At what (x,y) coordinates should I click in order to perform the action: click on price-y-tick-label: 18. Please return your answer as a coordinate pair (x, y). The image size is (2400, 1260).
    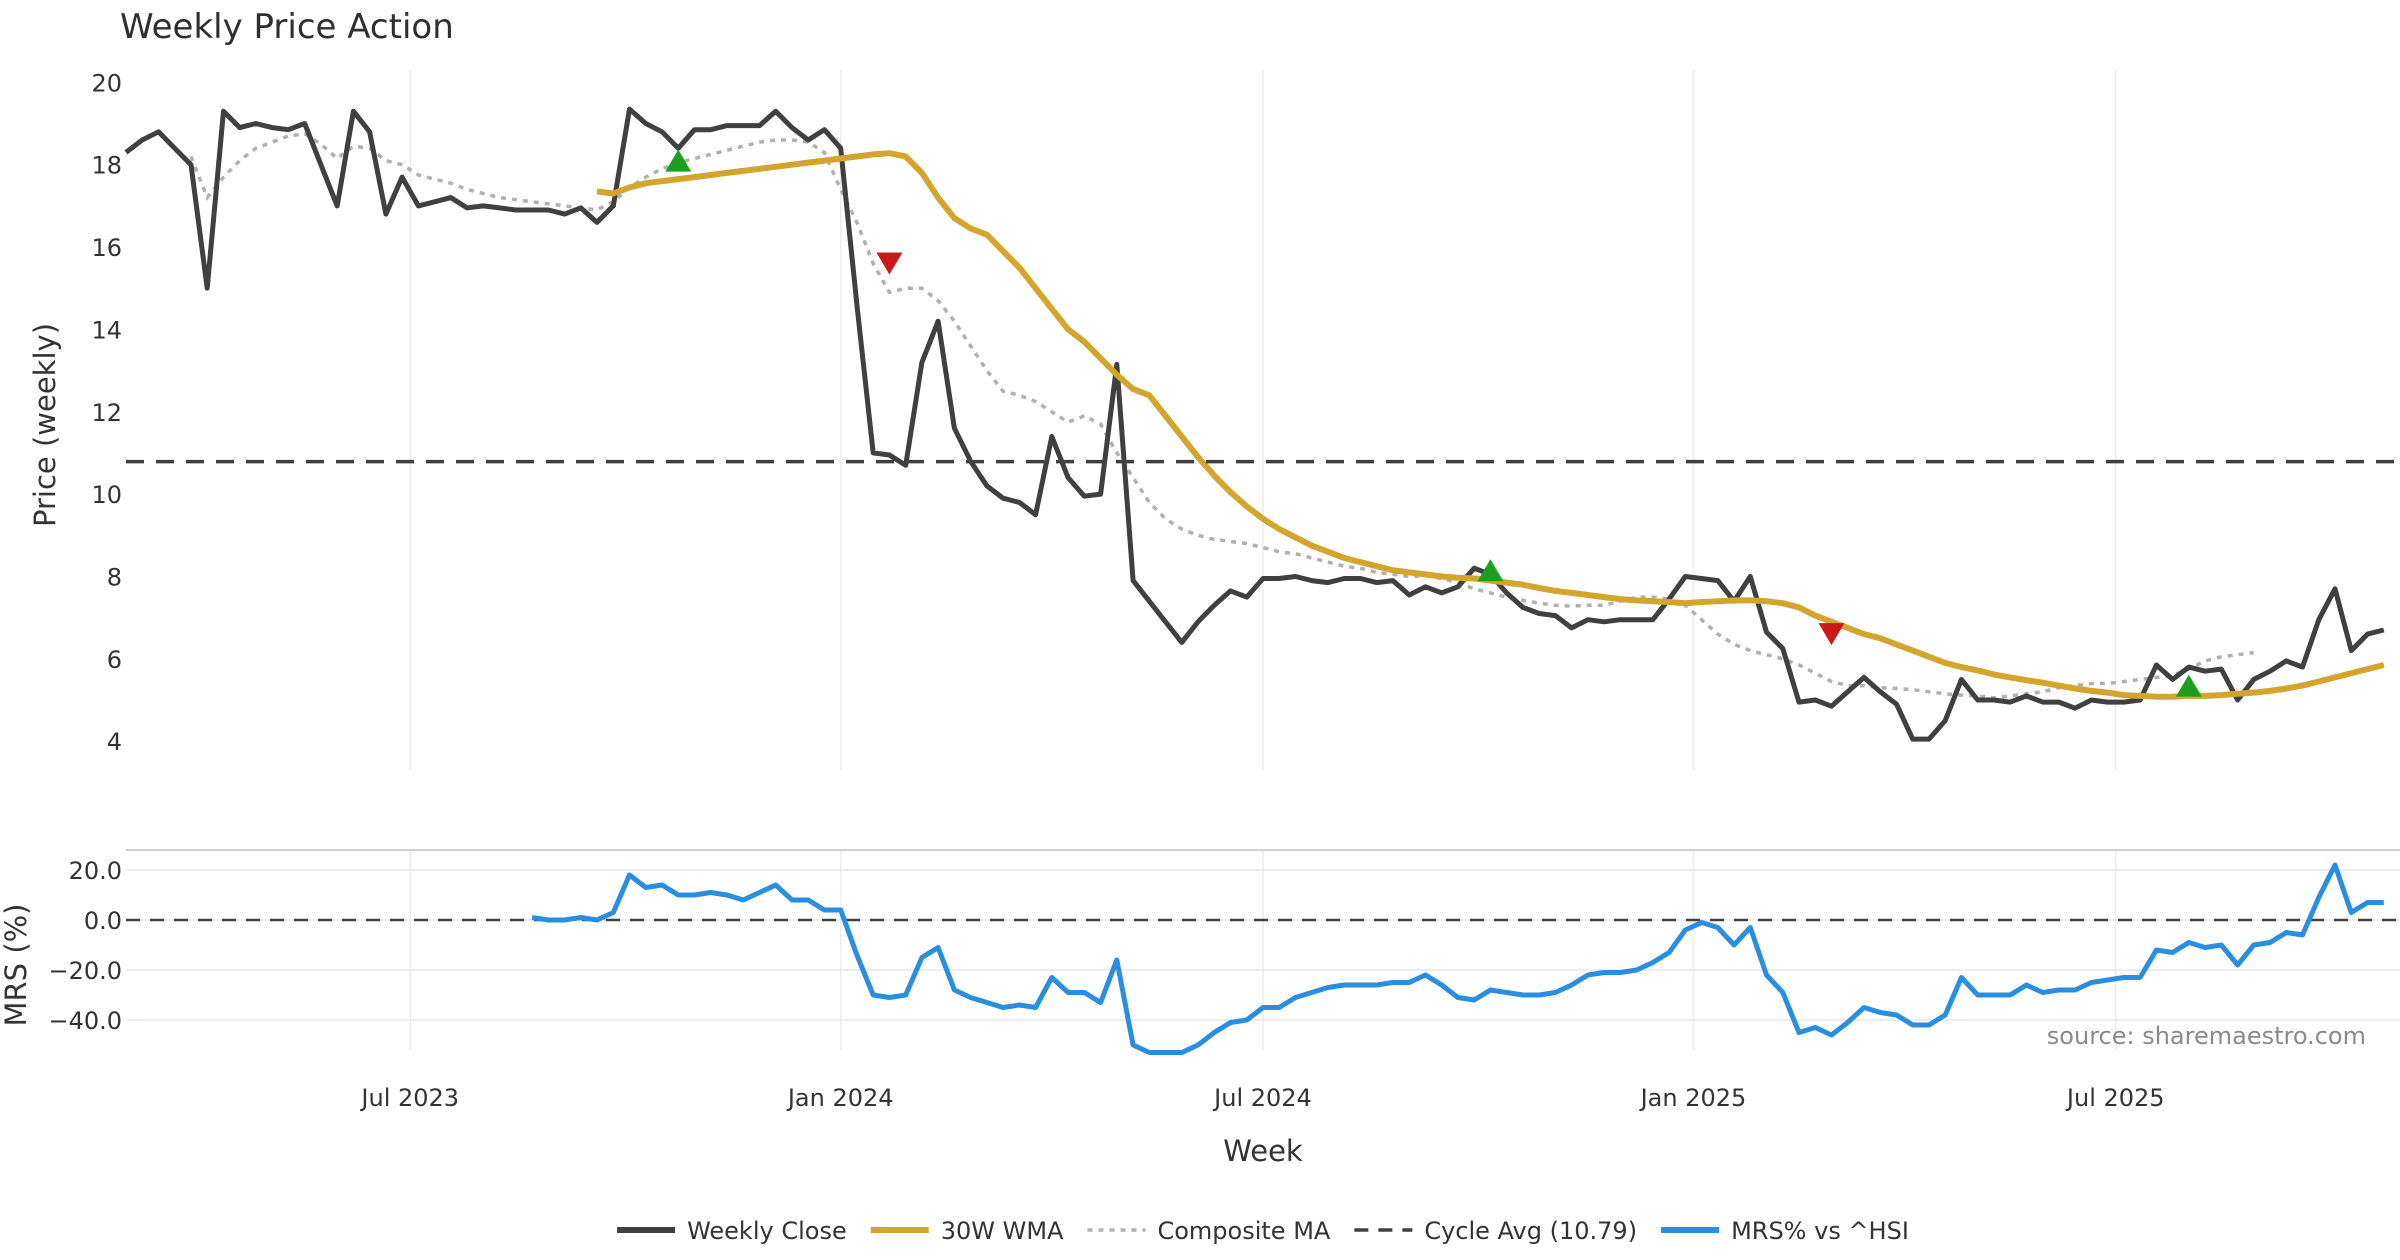
    Looking at the image, I should click on (106, 166).